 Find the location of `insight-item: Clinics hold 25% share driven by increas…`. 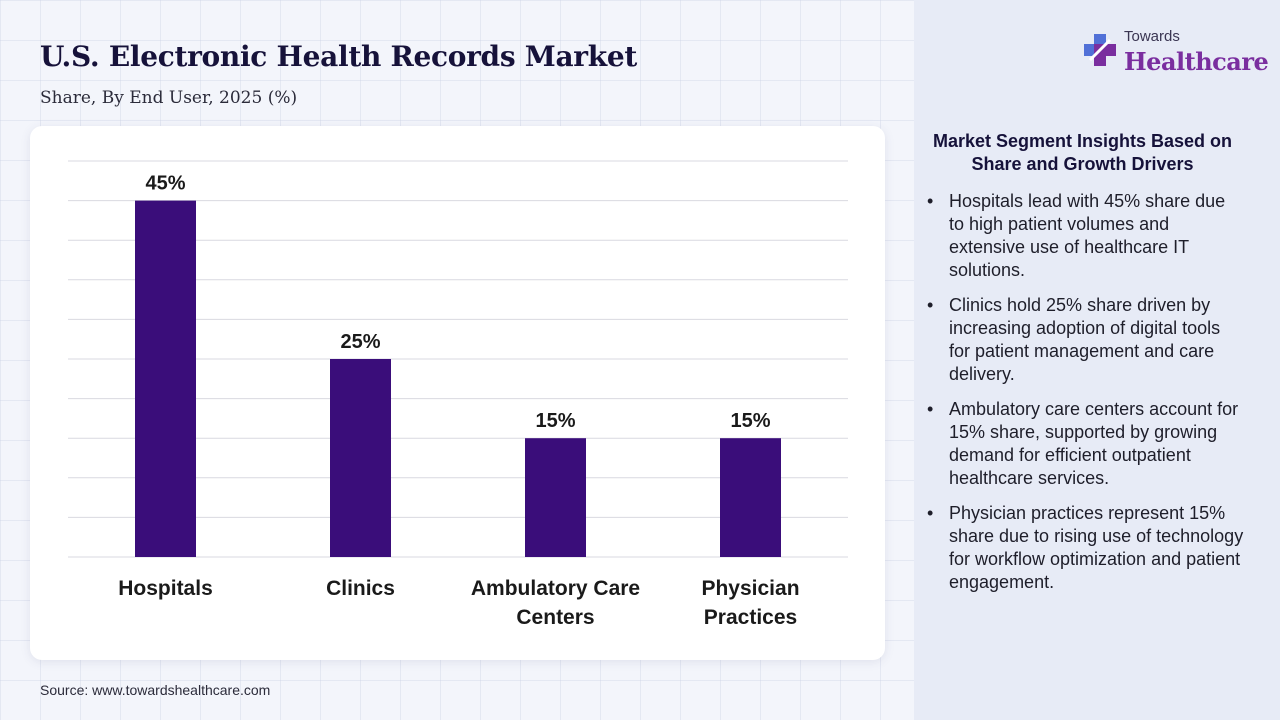

insight-item: Clinics hold 25% share driven by increas… is located at coordinates (1082, 340).